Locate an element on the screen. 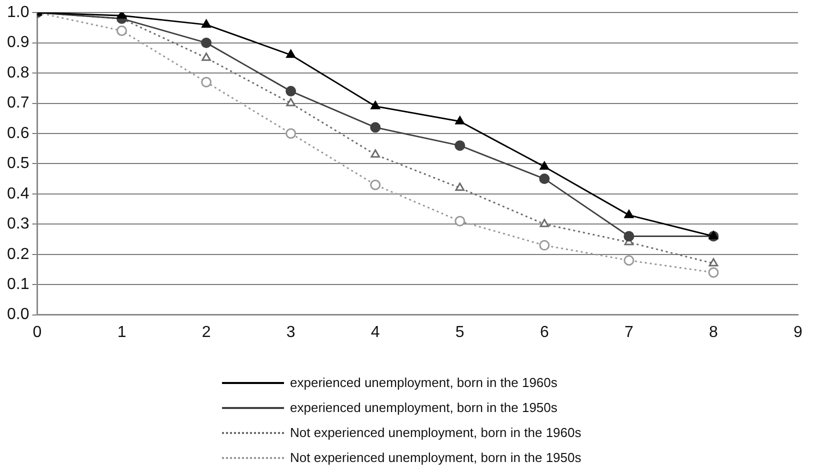  x-tick-label: 9 is located at coordinates (798, 332).